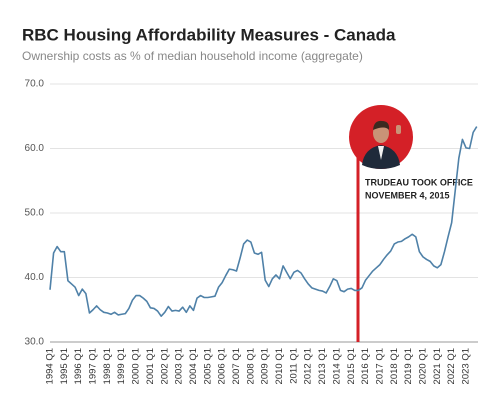 This screenshot has height=410, width=500. What do you see at coordinates (50, 366) in the screenshot?
I see `x-tick-label: 1994 Q1` at bounding box center [50, 366].